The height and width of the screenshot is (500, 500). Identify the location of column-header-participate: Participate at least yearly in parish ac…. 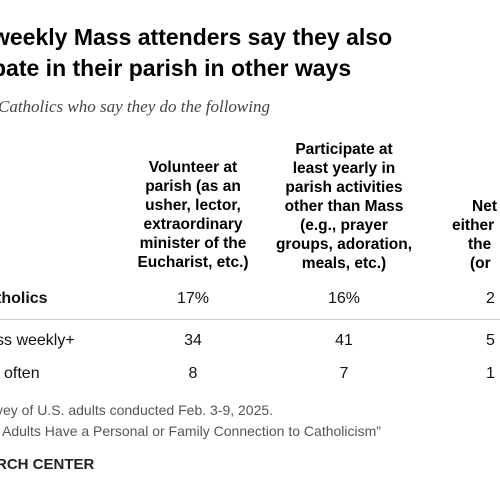
(344, 206).